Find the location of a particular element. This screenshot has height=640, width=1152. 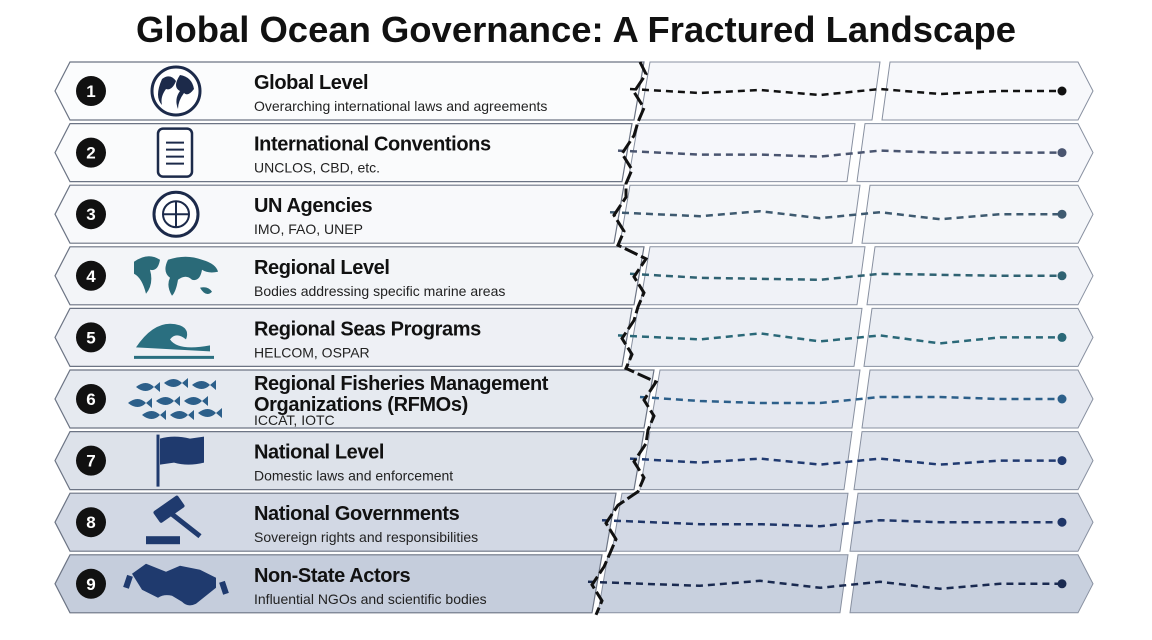

row-number: 6 is located at coordinates (90, 399).